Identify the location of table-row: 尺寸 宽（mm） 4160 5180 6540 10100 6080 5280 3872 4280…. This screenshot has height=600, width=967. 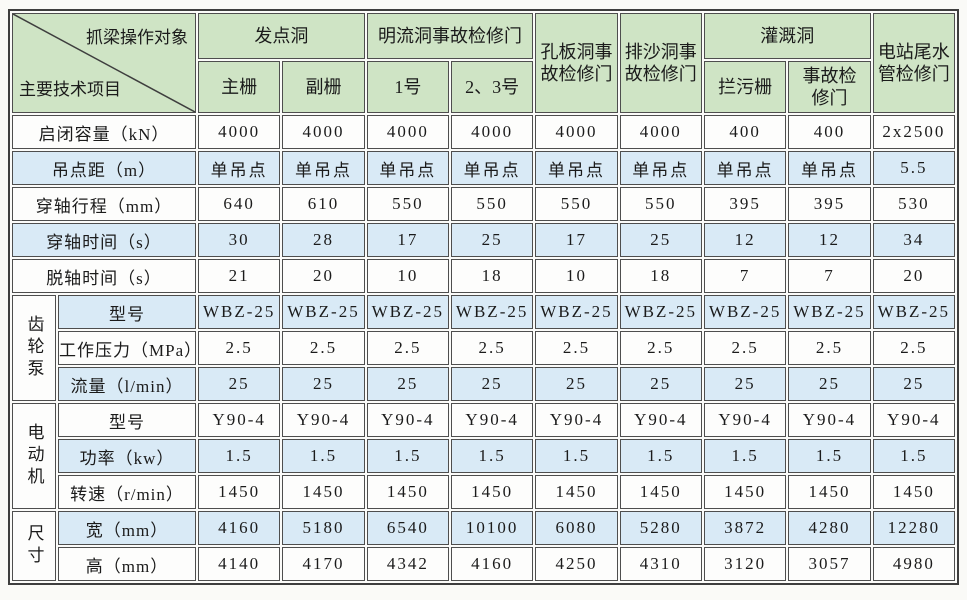
(483, 546).